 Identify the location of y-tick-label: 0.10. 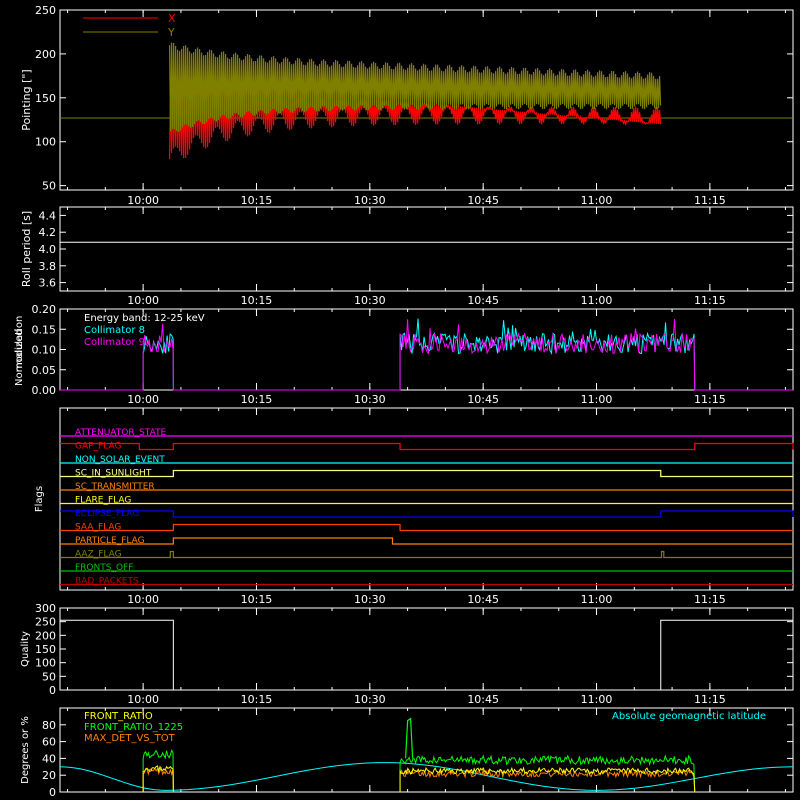
(44, 350).